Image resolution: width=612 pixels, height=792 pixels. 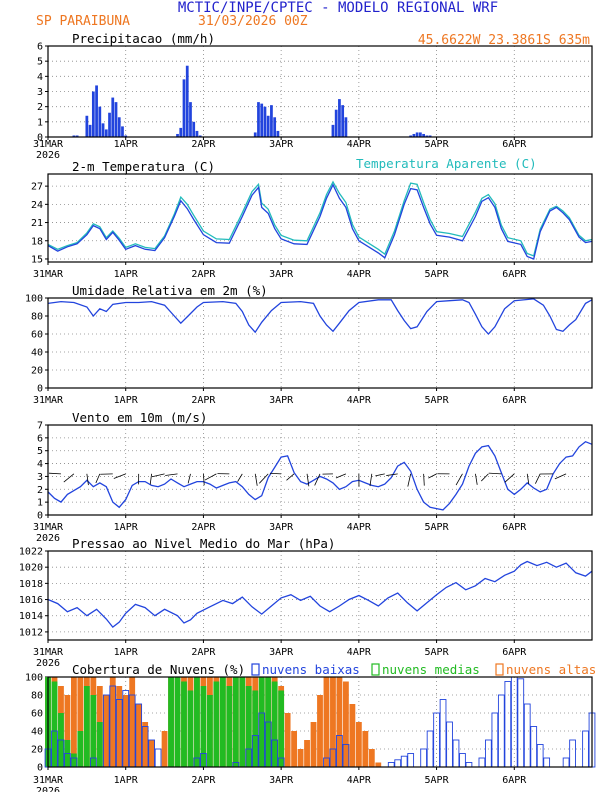 What do you see at coordinates (40, 438) in the screenshot?
I see `y-tick-label: 6` at bounding box center [40, 438].